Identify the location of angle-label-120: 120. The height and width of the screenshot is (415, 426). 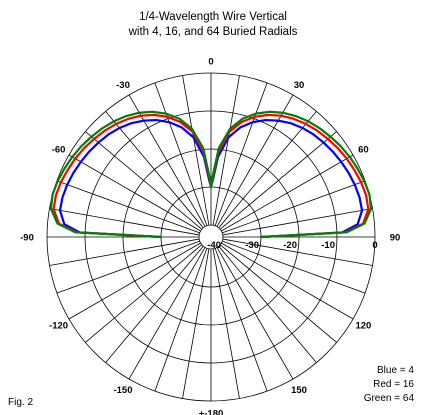
(363, 326).